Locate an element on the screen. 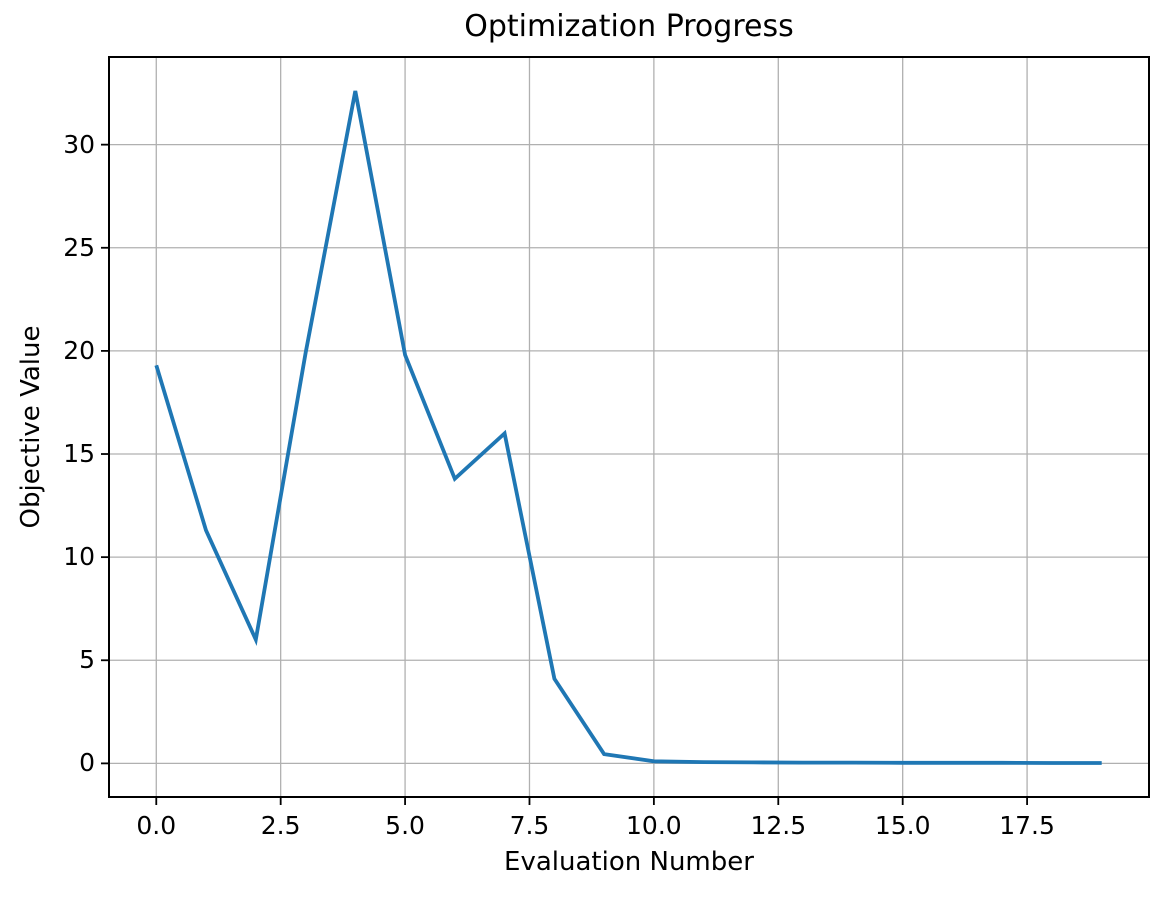  x-tick-label: 17.5 is located at coordinates (1027, 825).